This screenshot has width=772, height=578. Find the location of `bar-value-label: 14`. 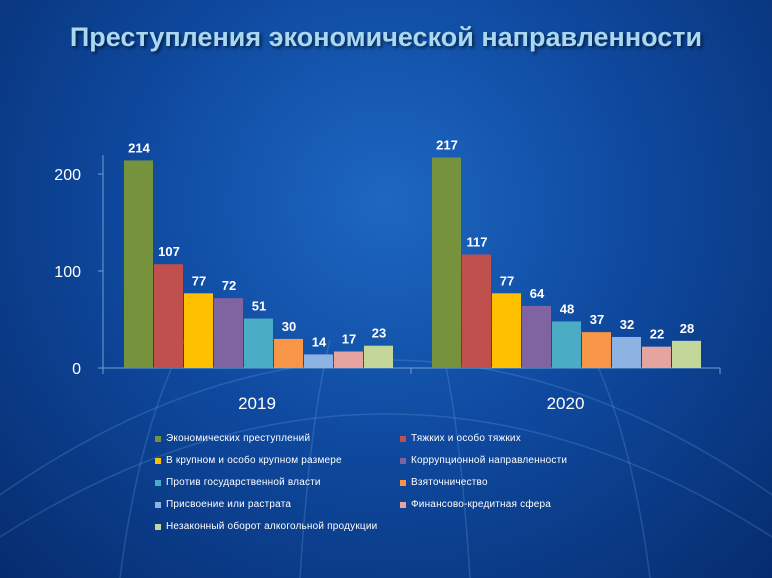

bar-value-label: 14 is located at coordinates (319, 341).